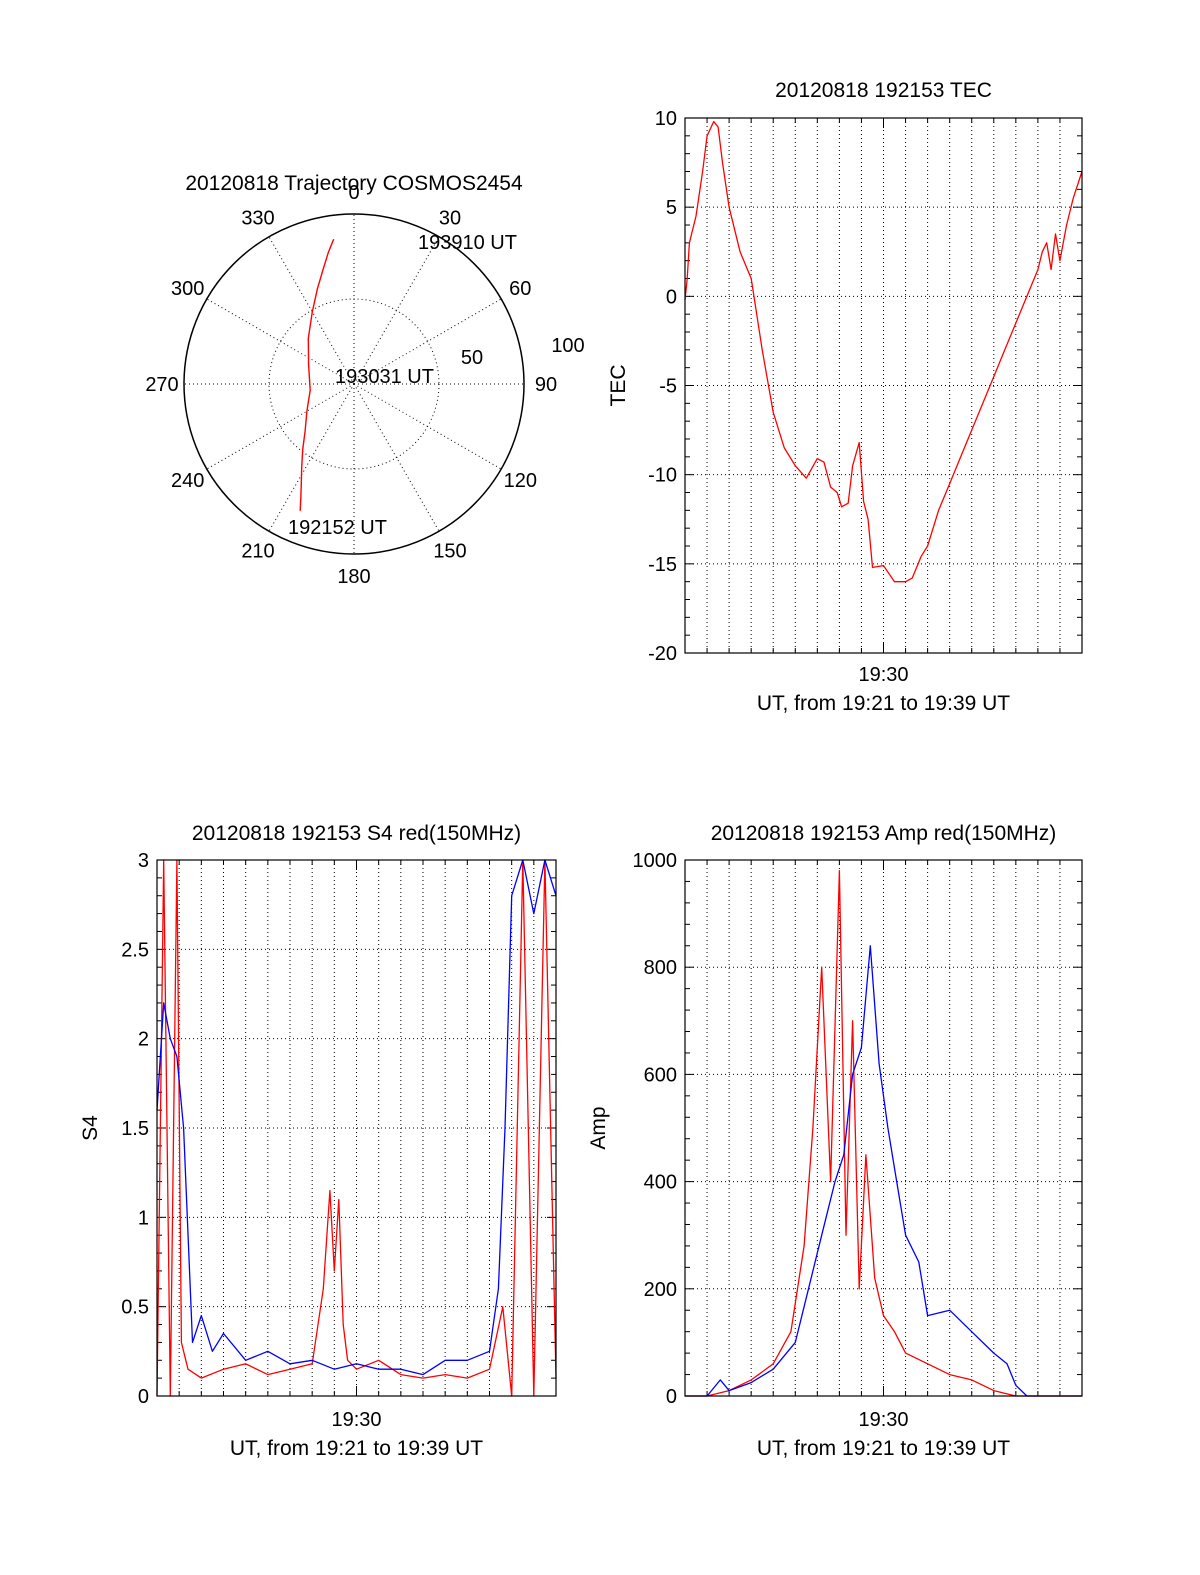 The height and width of the screenshot is (1575, 1200). Describe the element at coordinates (257, 551) in the screenshot. I see `azimuth-label: 210` at that location.